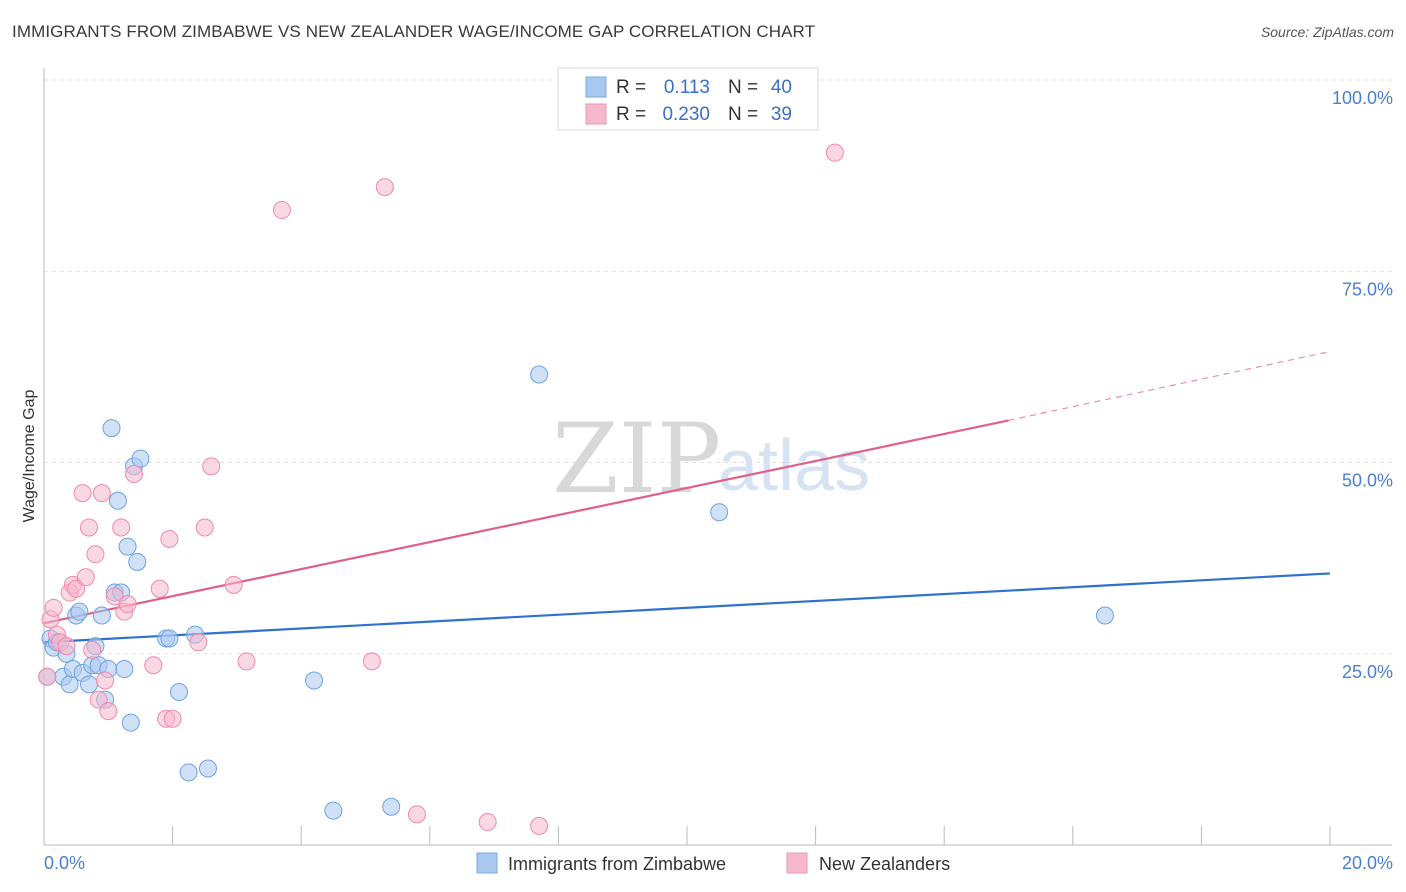  What do you see at coordinates (1327, 32) in the screenshot?
I see `source-label: Source: ZipAtlas.com` at bounding box center [1327, 32].